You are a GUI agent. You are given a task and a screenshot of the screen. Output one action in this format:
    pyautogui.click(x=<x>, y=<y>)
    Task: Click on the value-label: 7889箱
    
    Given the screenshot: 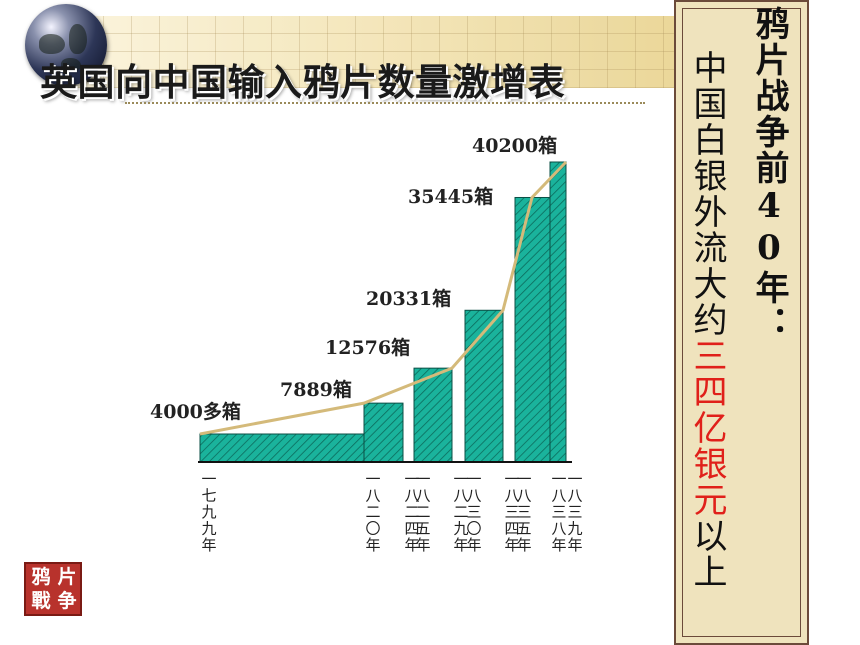 What is the action you would take?
    pyautogui.click(x=316, y=389)
    